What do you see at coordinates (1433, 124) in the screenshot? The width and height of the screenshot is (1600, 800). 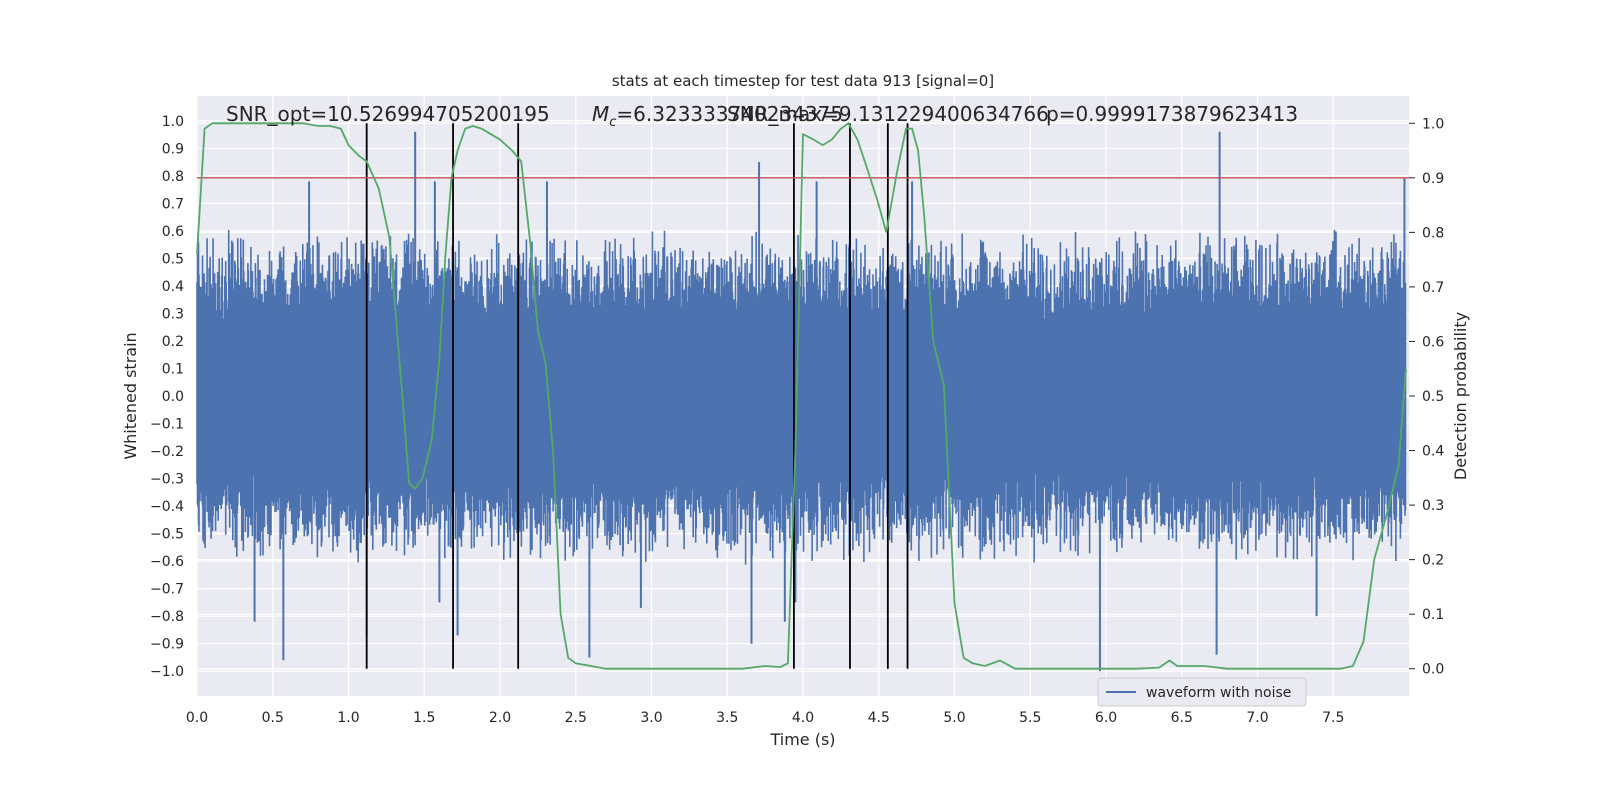 I see `right-y-tick-label: 1.0` at bounding box center [1433, 124].